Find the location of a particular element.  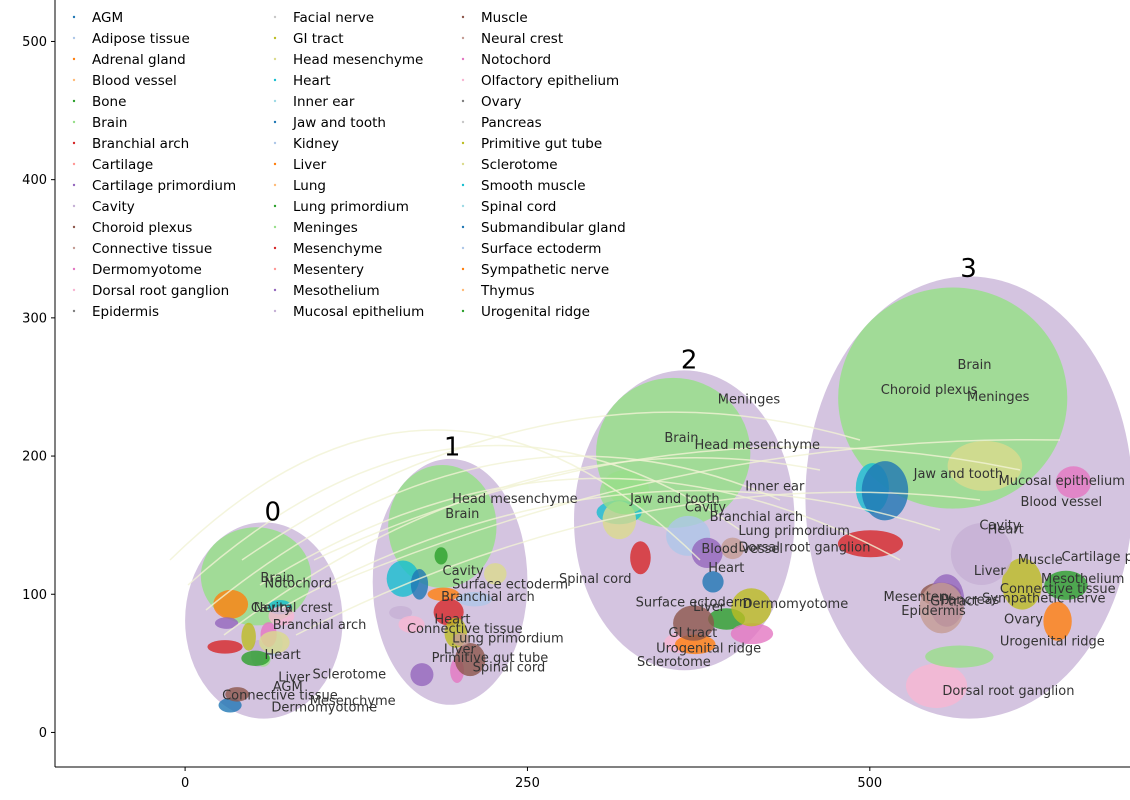

legend-entry: Heart is located at coordinates (312, 81).